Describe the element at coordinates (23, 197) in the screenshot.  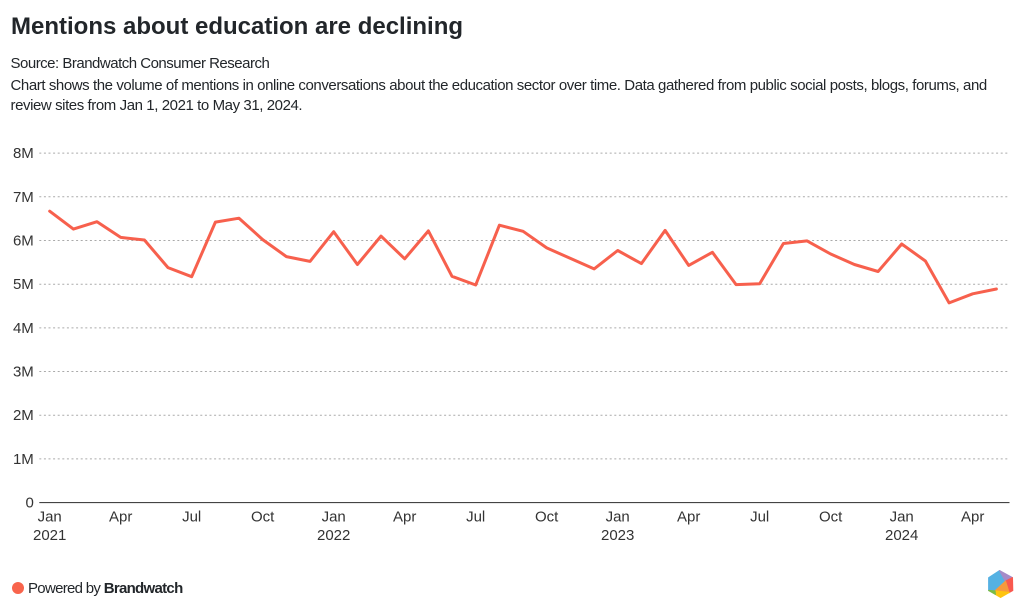
I see `svg-text: 7M` at that location.